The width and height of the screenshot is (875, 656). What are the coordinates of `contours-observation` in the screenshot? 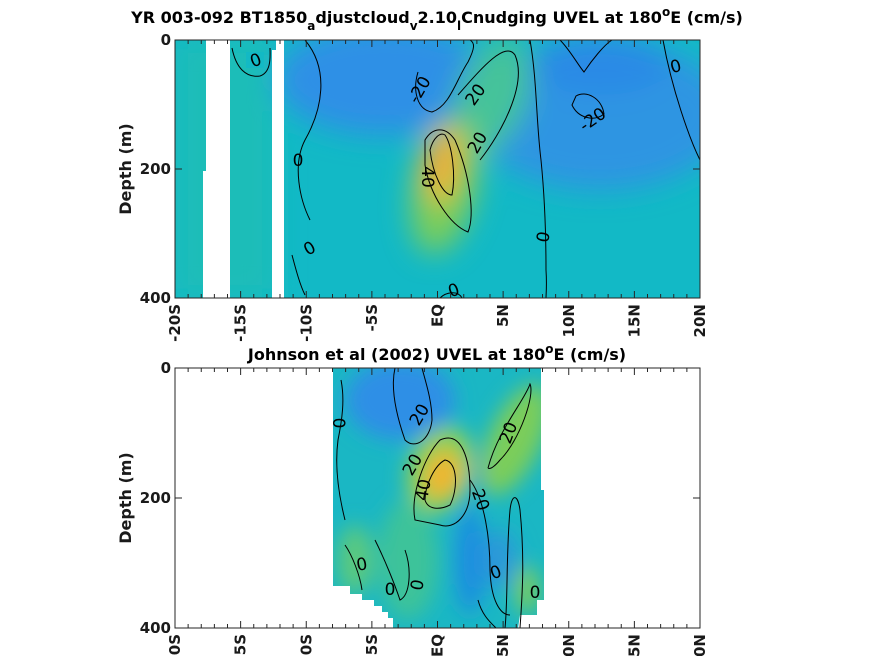 It's located at (434, 498).